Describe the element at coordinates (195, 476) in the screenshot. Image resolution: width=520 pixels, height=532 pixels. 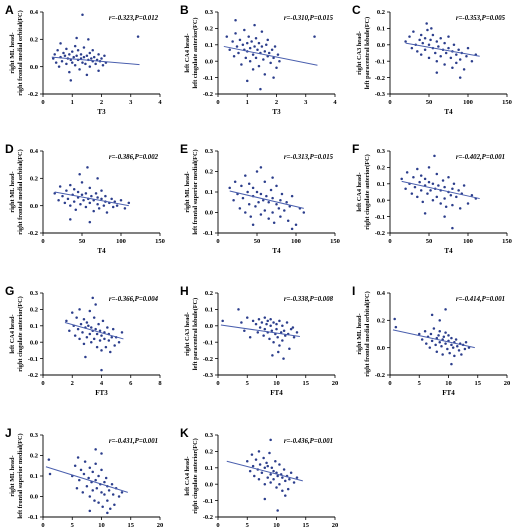
I see `y-axis-label-line-2: right cingulate anterior(FC)` at that location.